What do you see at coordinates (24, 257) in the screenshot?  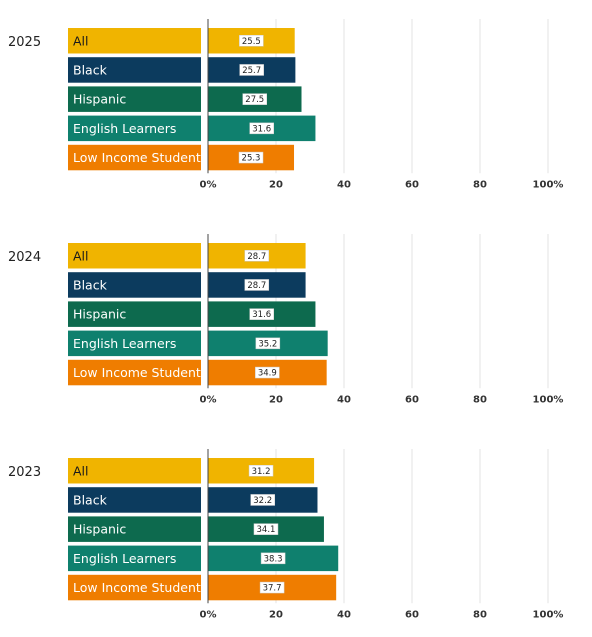 I see `panel-title: 2024` at bounding box center [24, 257].